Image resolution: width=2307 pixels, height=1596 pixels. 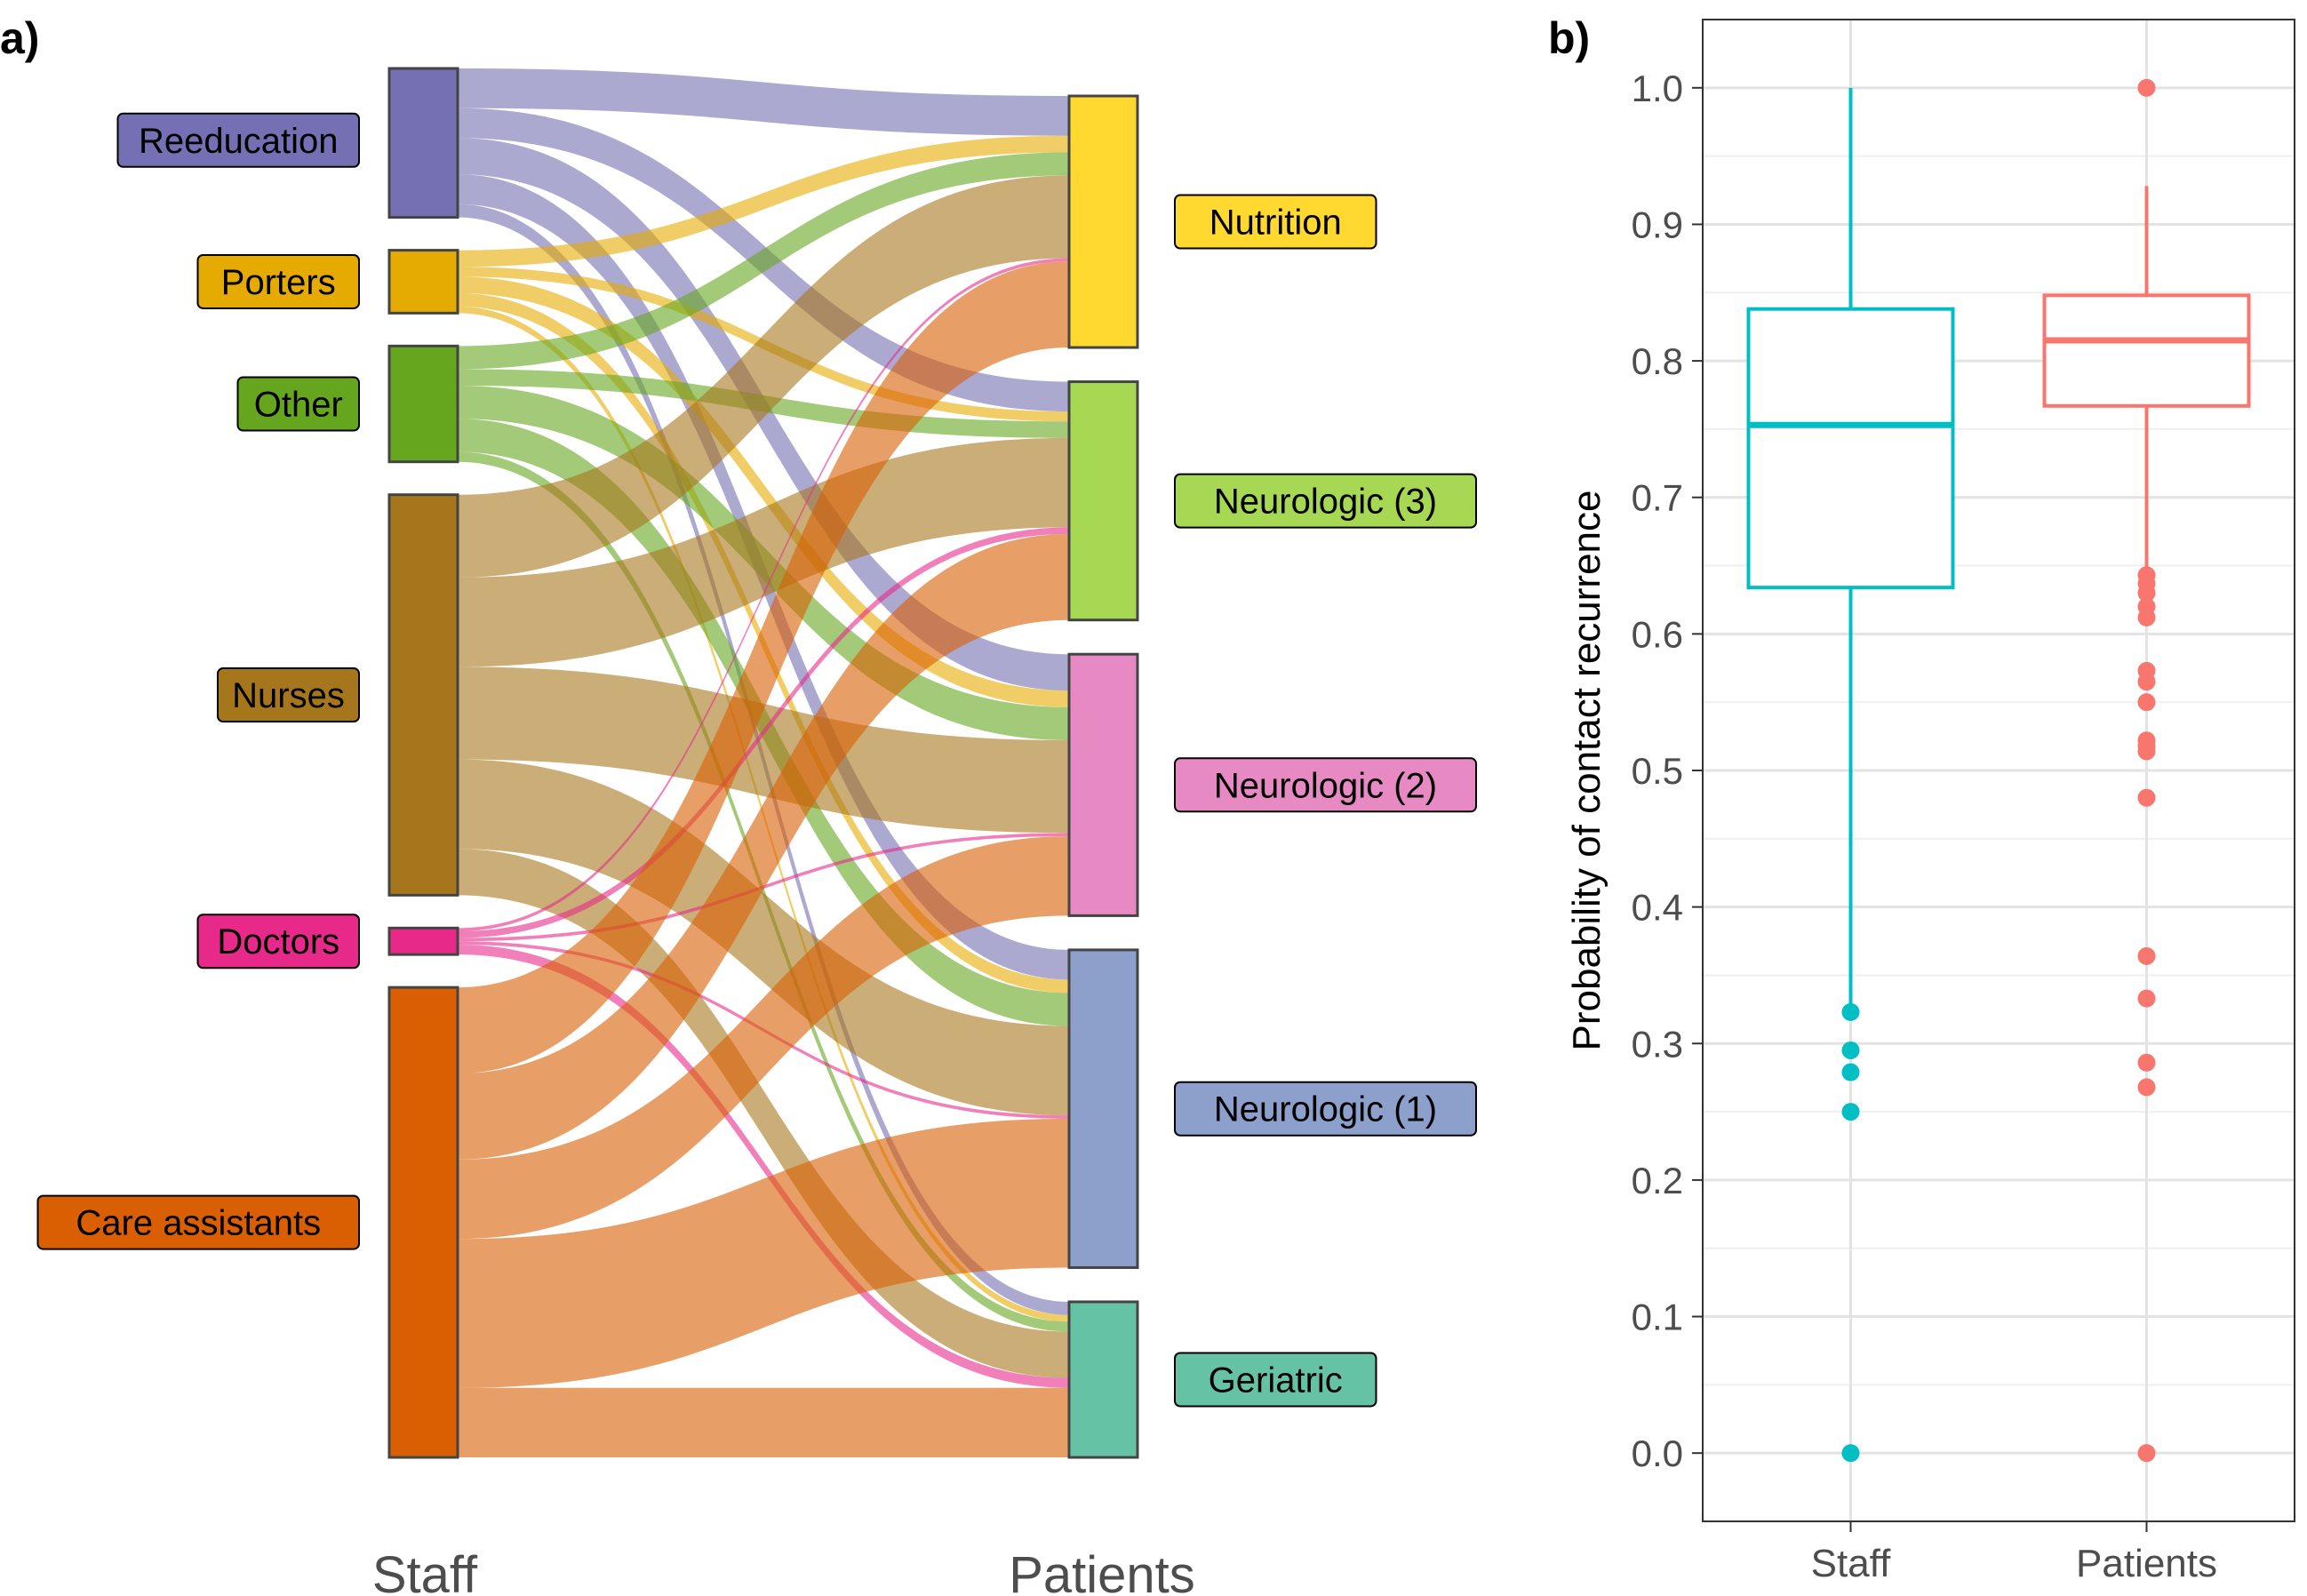 What do you see at coordinates (1657, 771) in the screenshot?
I see `y-tick-label: 0.5` at bounding box center [1657, 771].